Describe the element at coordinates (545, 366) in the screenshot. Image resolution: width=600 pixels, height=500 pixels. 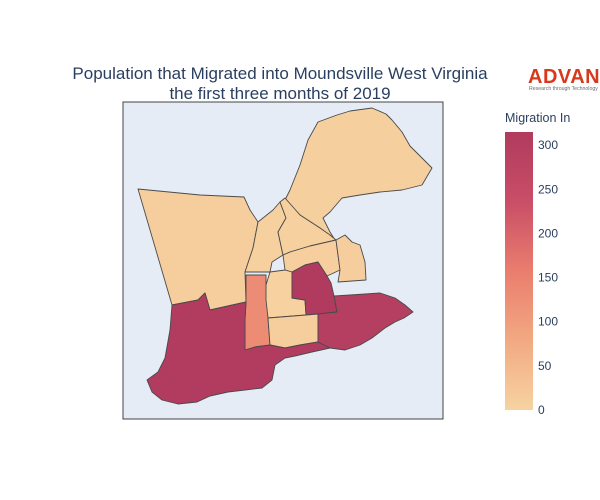
I see `colorbar-tick-label: 50` at that location.